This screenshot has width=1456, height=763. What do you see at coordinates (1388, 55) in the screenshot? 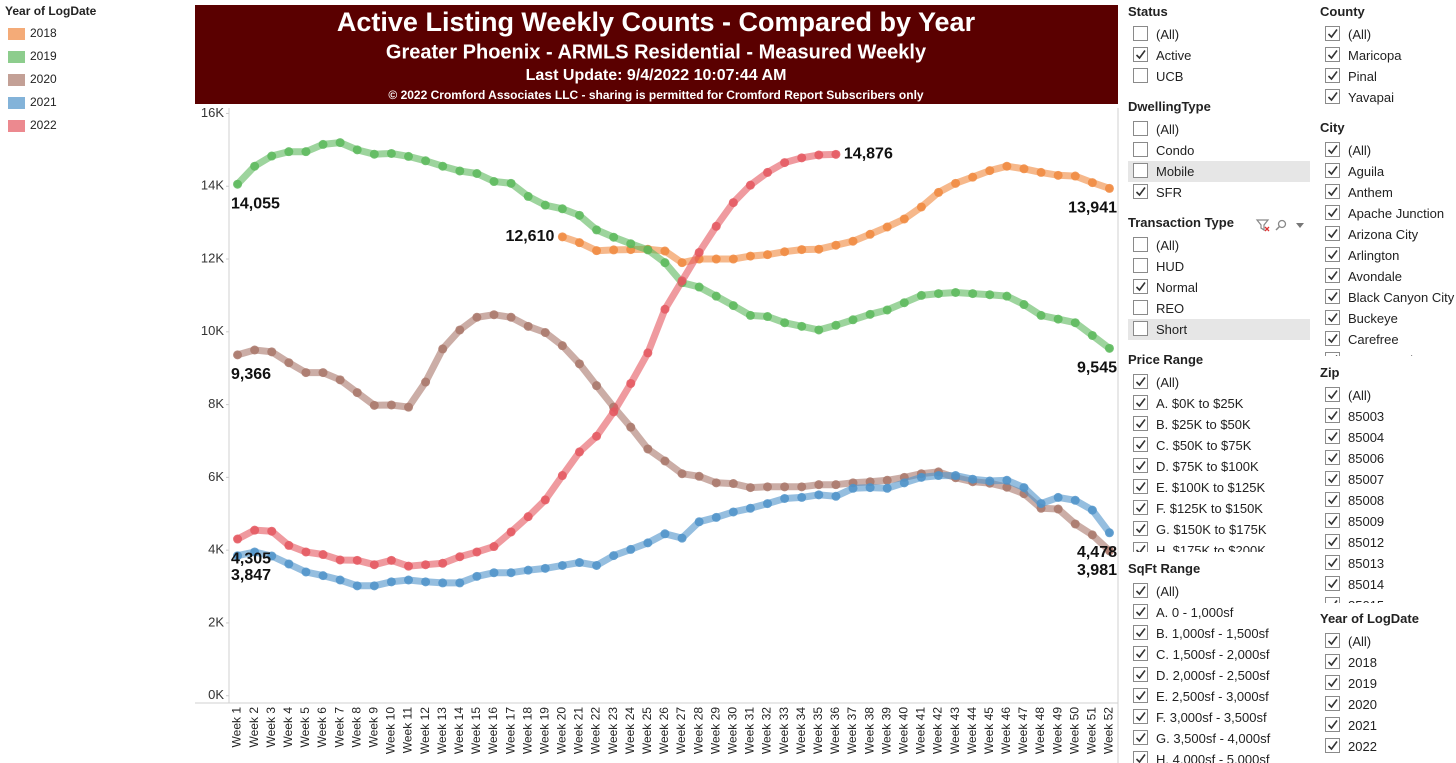
I see `filter-option: Maricopa` at bounding box center [1388, 55].